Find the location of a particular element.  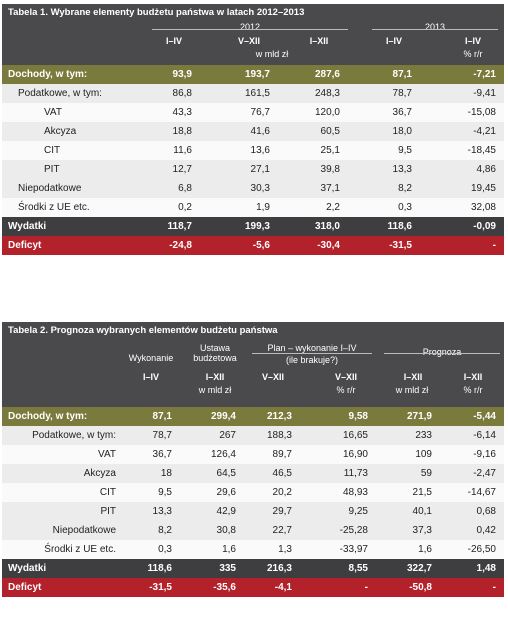

table-cell: 161,5 is located at coordinates (257, 93).